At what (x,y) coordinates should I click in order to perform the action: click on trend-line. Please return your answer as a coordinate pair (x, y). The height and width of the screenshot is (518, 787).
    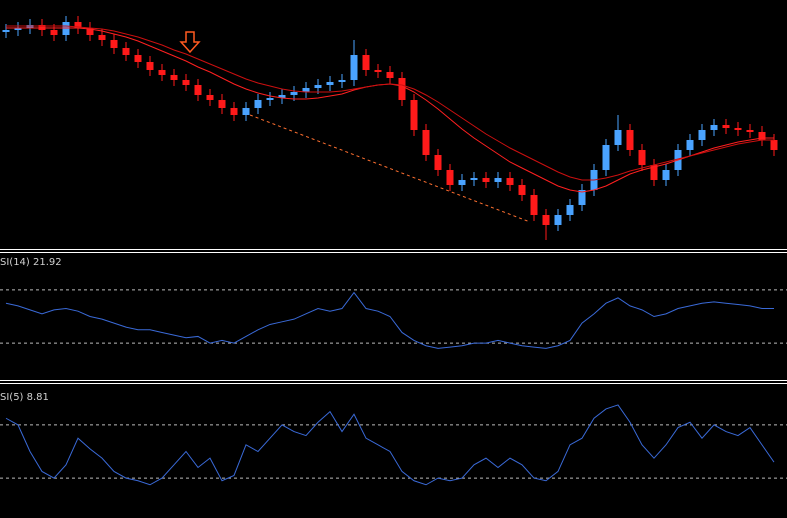
    Looking at the image, I should click on (390, 168).